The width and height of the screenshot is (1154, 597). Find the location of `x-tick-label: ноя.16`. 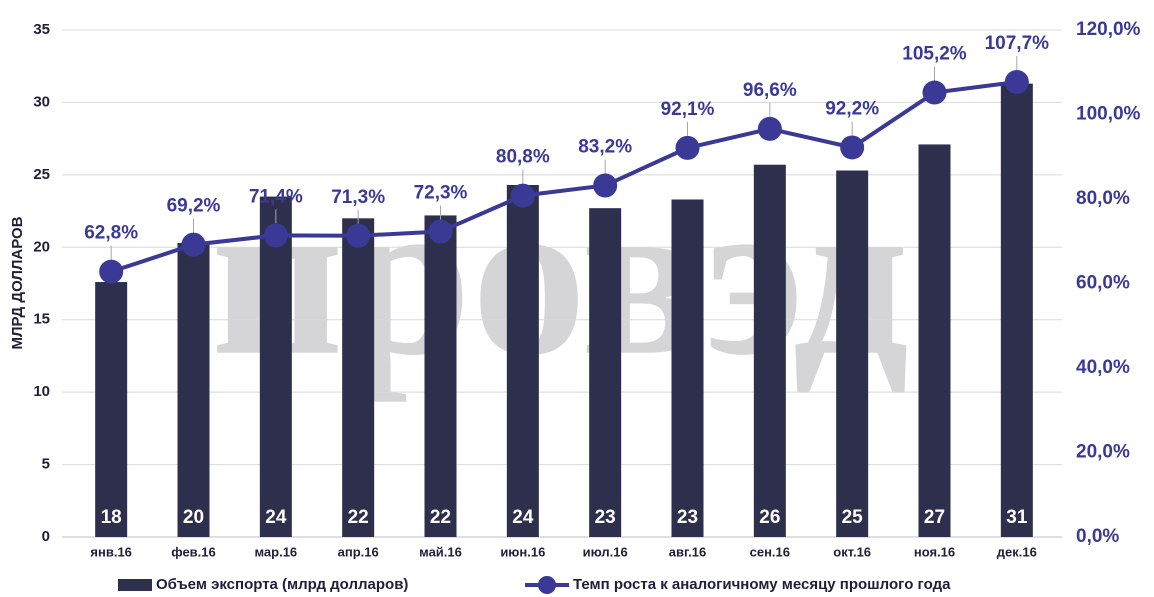

x-tick-label: ноя.16 is located at coordinates (934, 551).